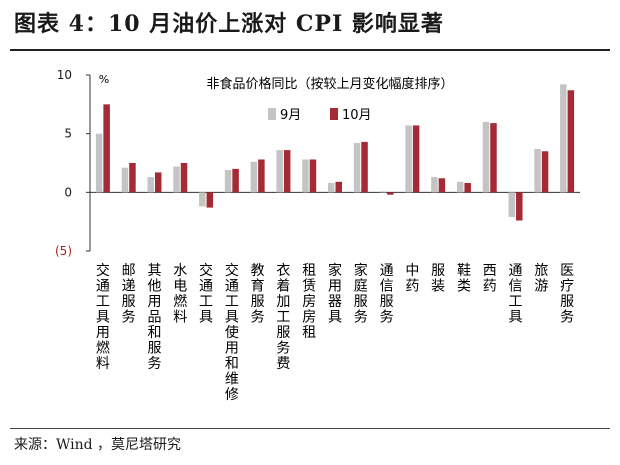 The width and height of the screenshot is (620, 465). Describe the element at coordinates (309, 302) in the screenshot. I see `x-tick-label: 租赁房房租` at that location.